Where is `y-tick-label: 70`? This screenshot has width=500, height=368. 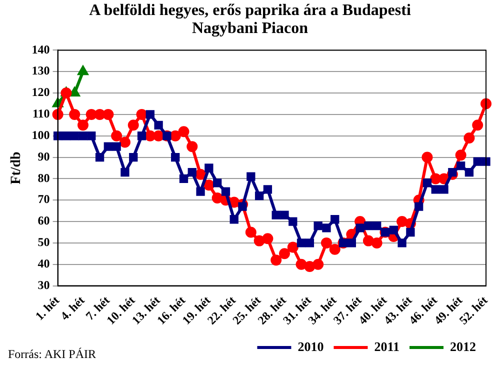 y-tick-label: 70 is located at coordinates (44, 199).